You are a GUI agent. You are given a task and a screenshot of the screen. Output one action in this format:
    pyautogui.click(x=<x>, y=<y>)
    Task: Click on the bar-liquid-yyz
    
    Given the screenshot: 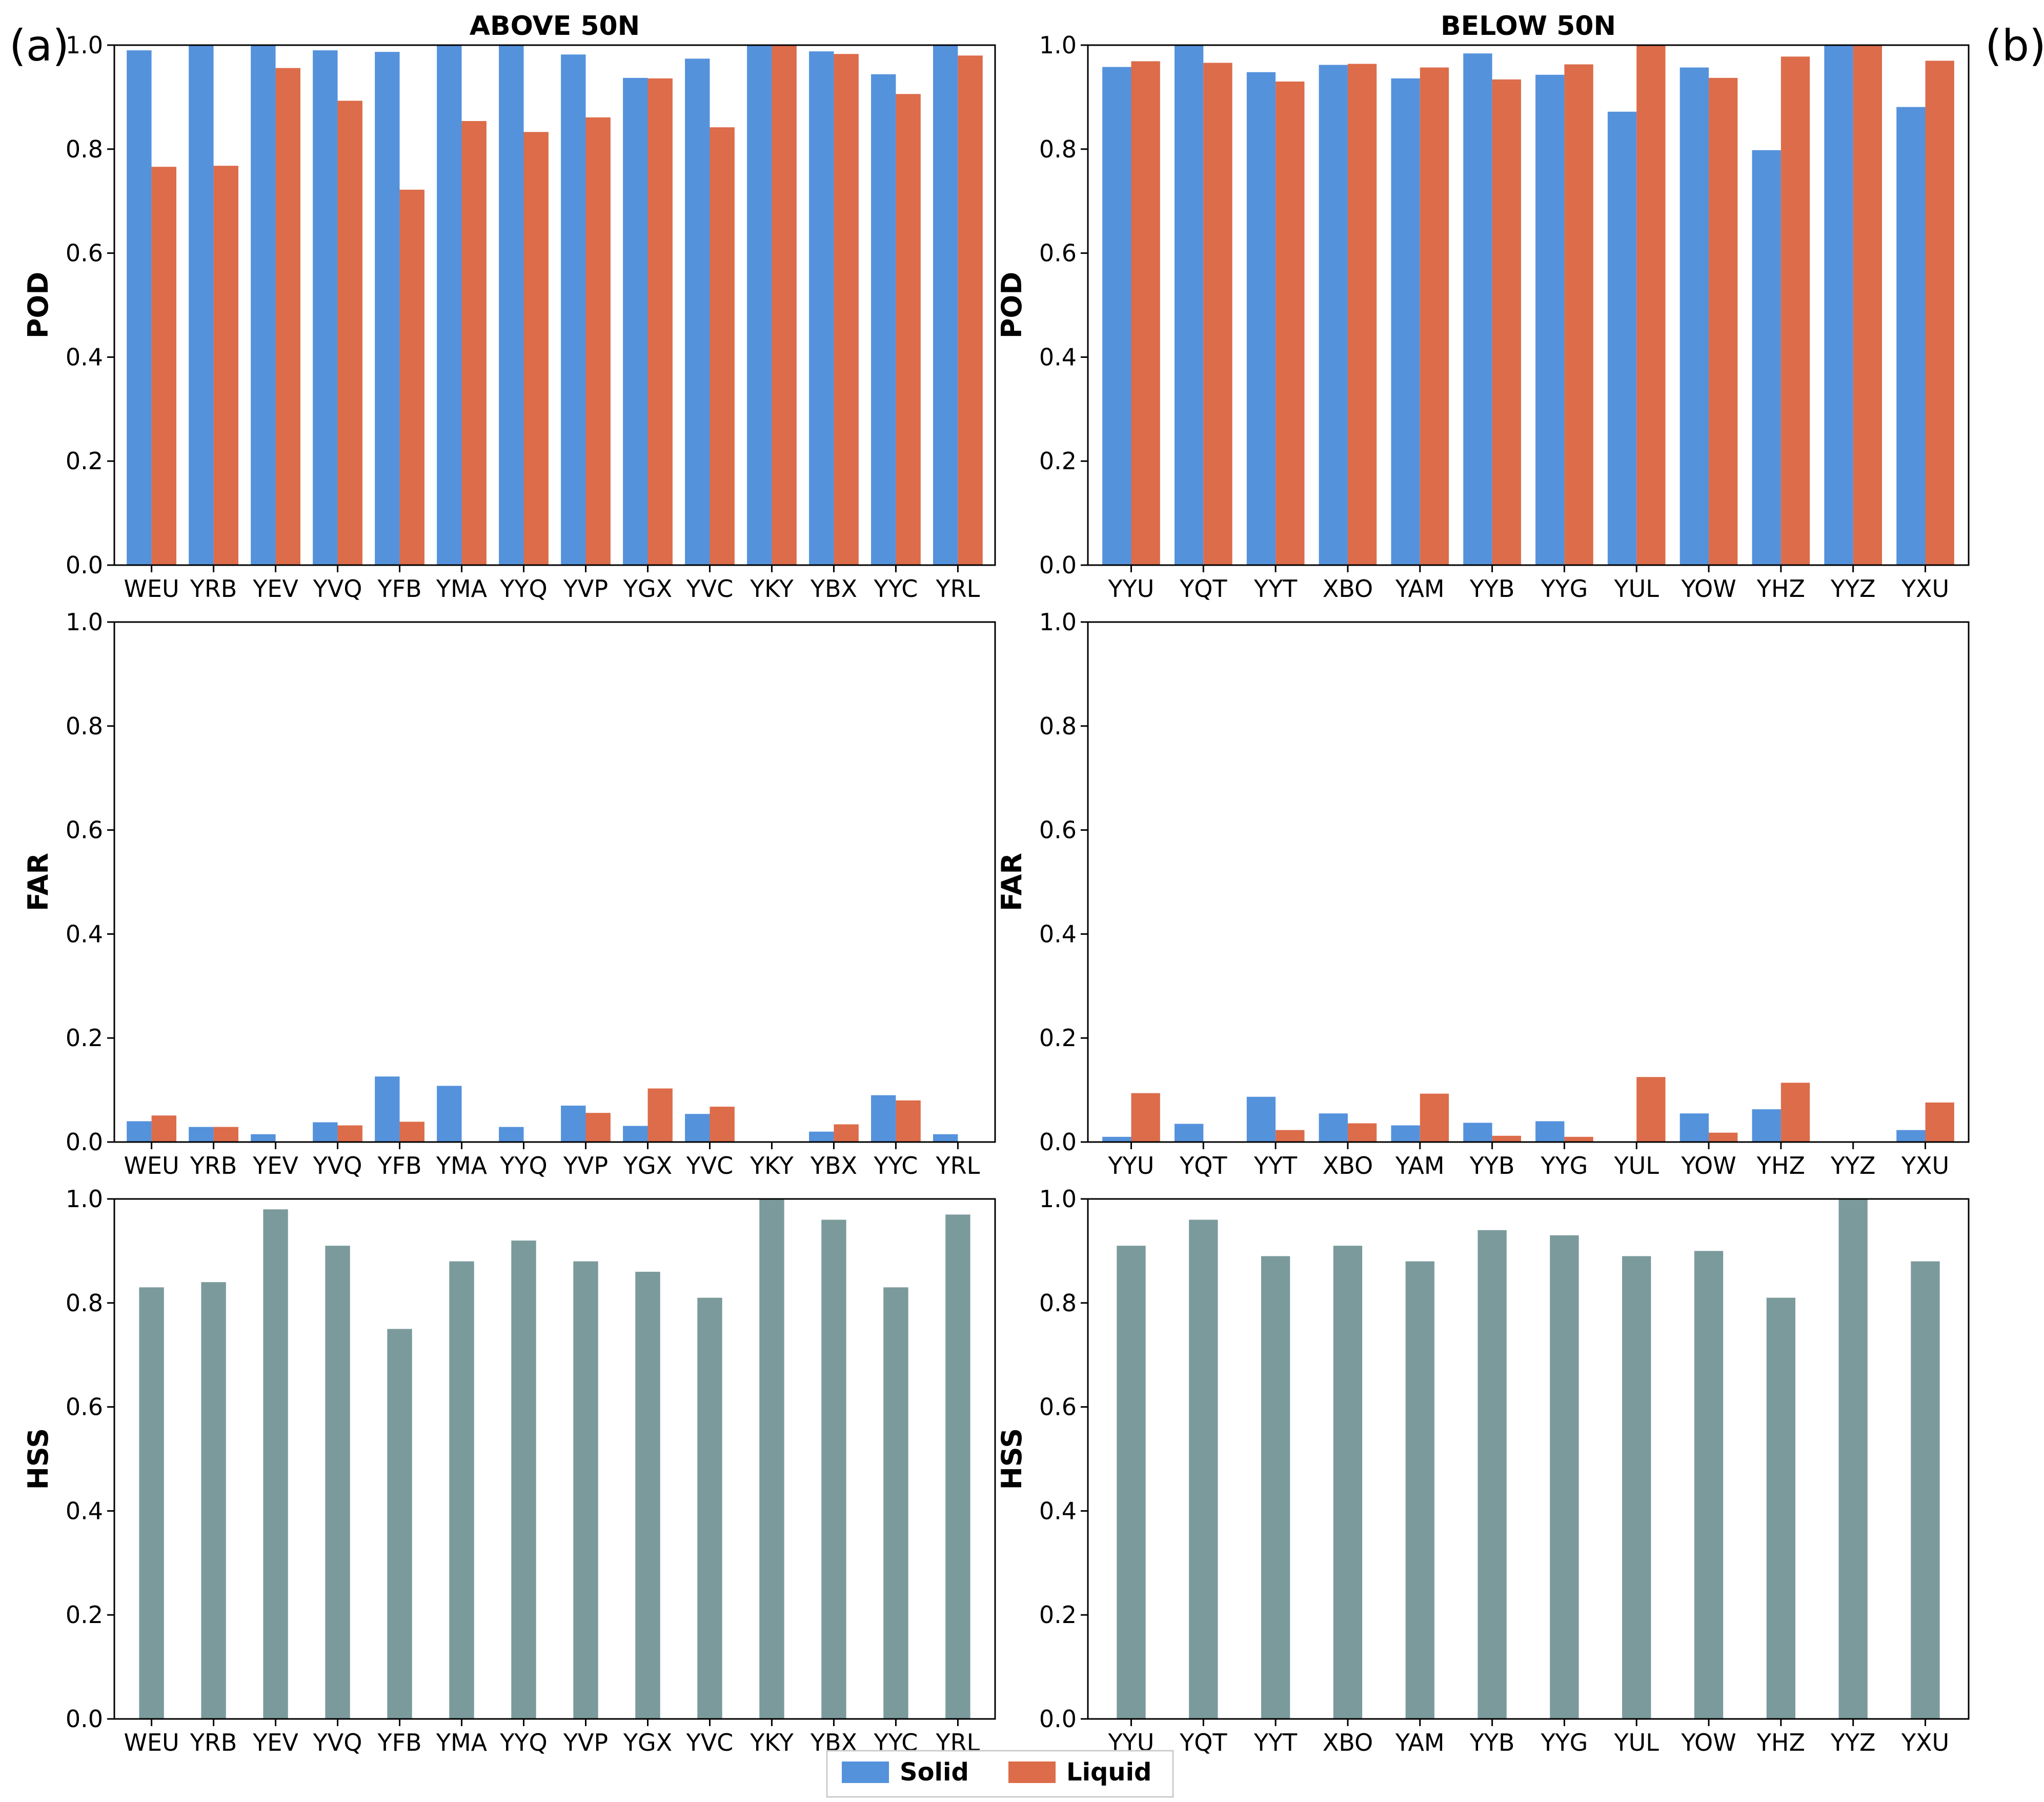 What is the action you would take?
    pyautogui.click(x=1868, y=305)
    